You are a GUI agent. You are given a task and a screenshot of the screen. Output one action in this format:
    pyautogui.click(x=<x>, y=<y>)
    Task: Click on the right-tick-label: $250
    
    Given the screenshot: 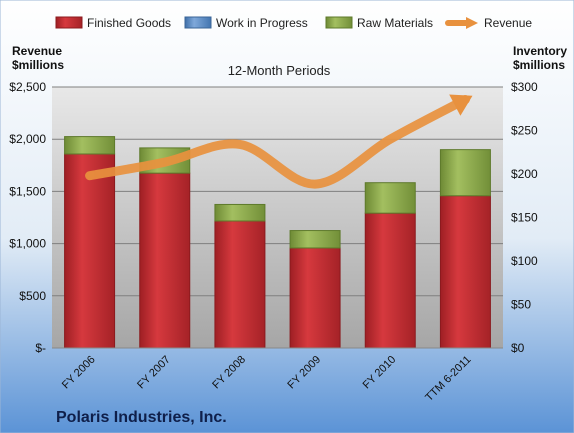 What is the action you would take?
    pyautogui.click(x=524, y=131)
    